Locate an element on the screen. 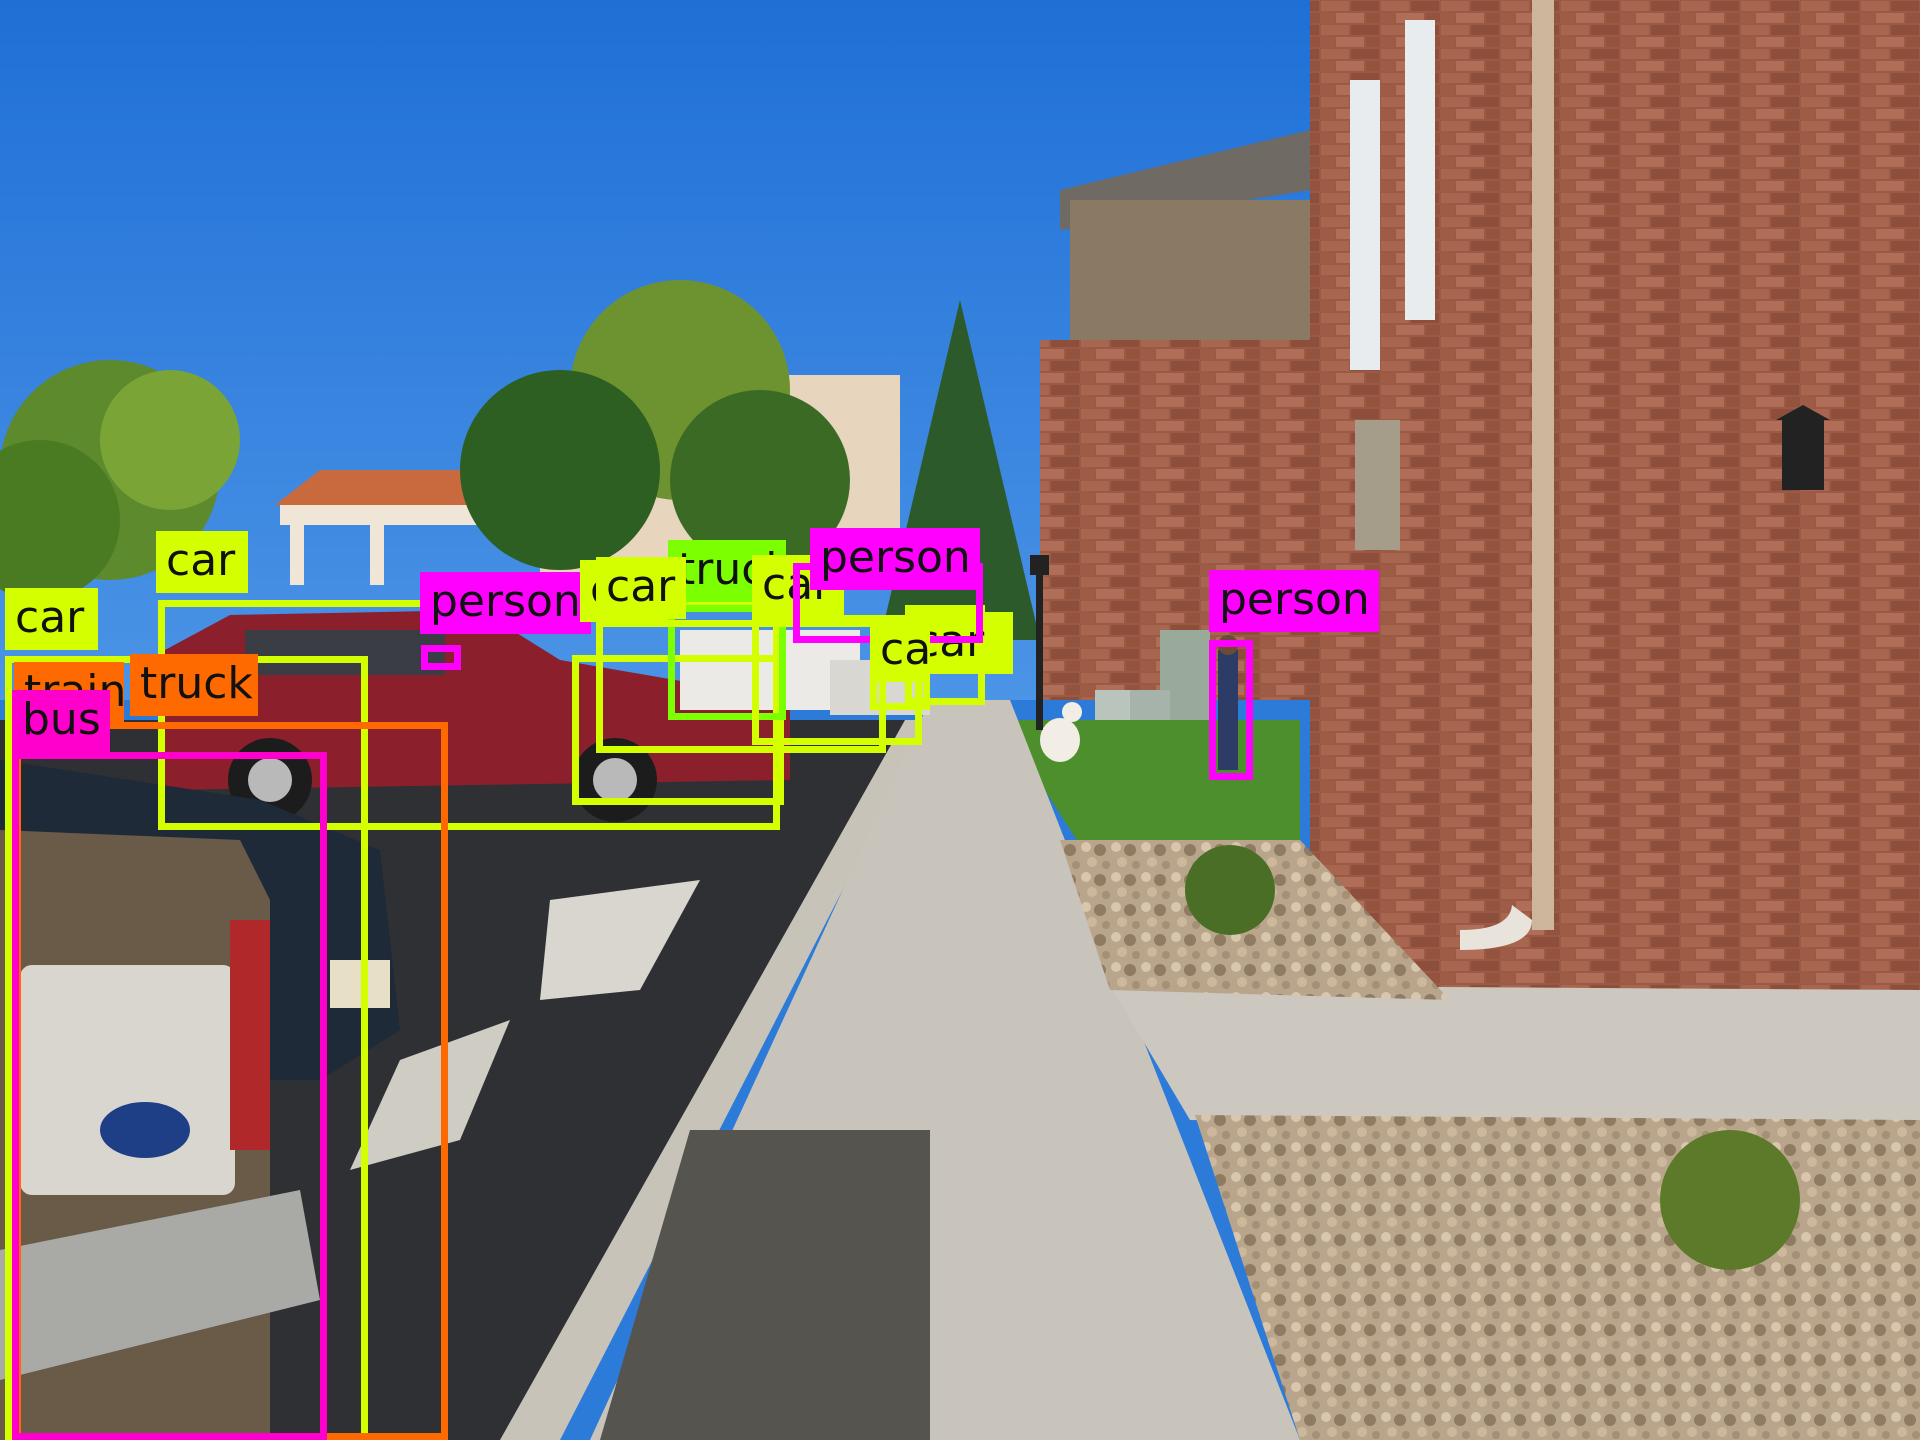 The width and height of the screenshot is (1920, 1440). lamp-post is located at coordinates (1039, 645).